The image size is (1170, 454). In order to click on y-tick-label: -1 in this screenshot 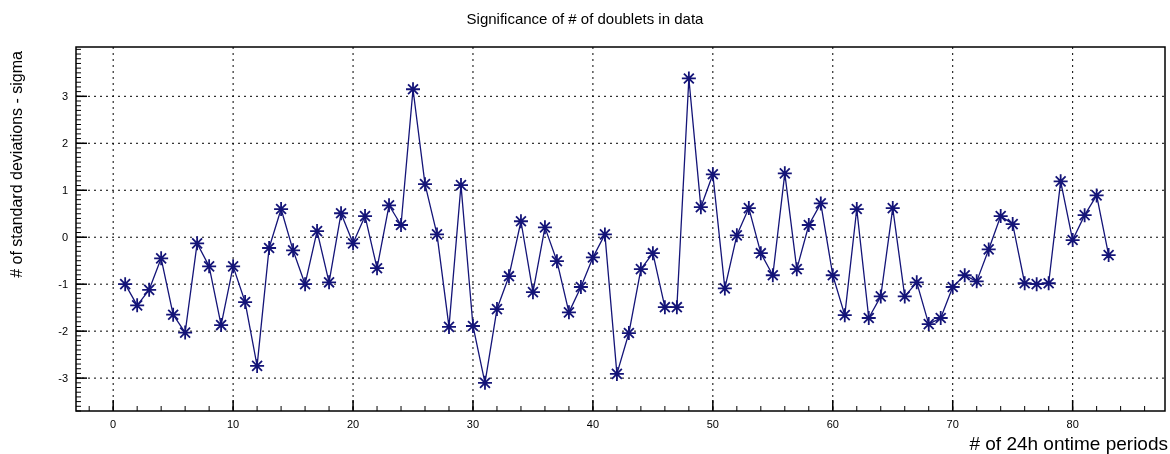, I will do `click(63, 284)`.